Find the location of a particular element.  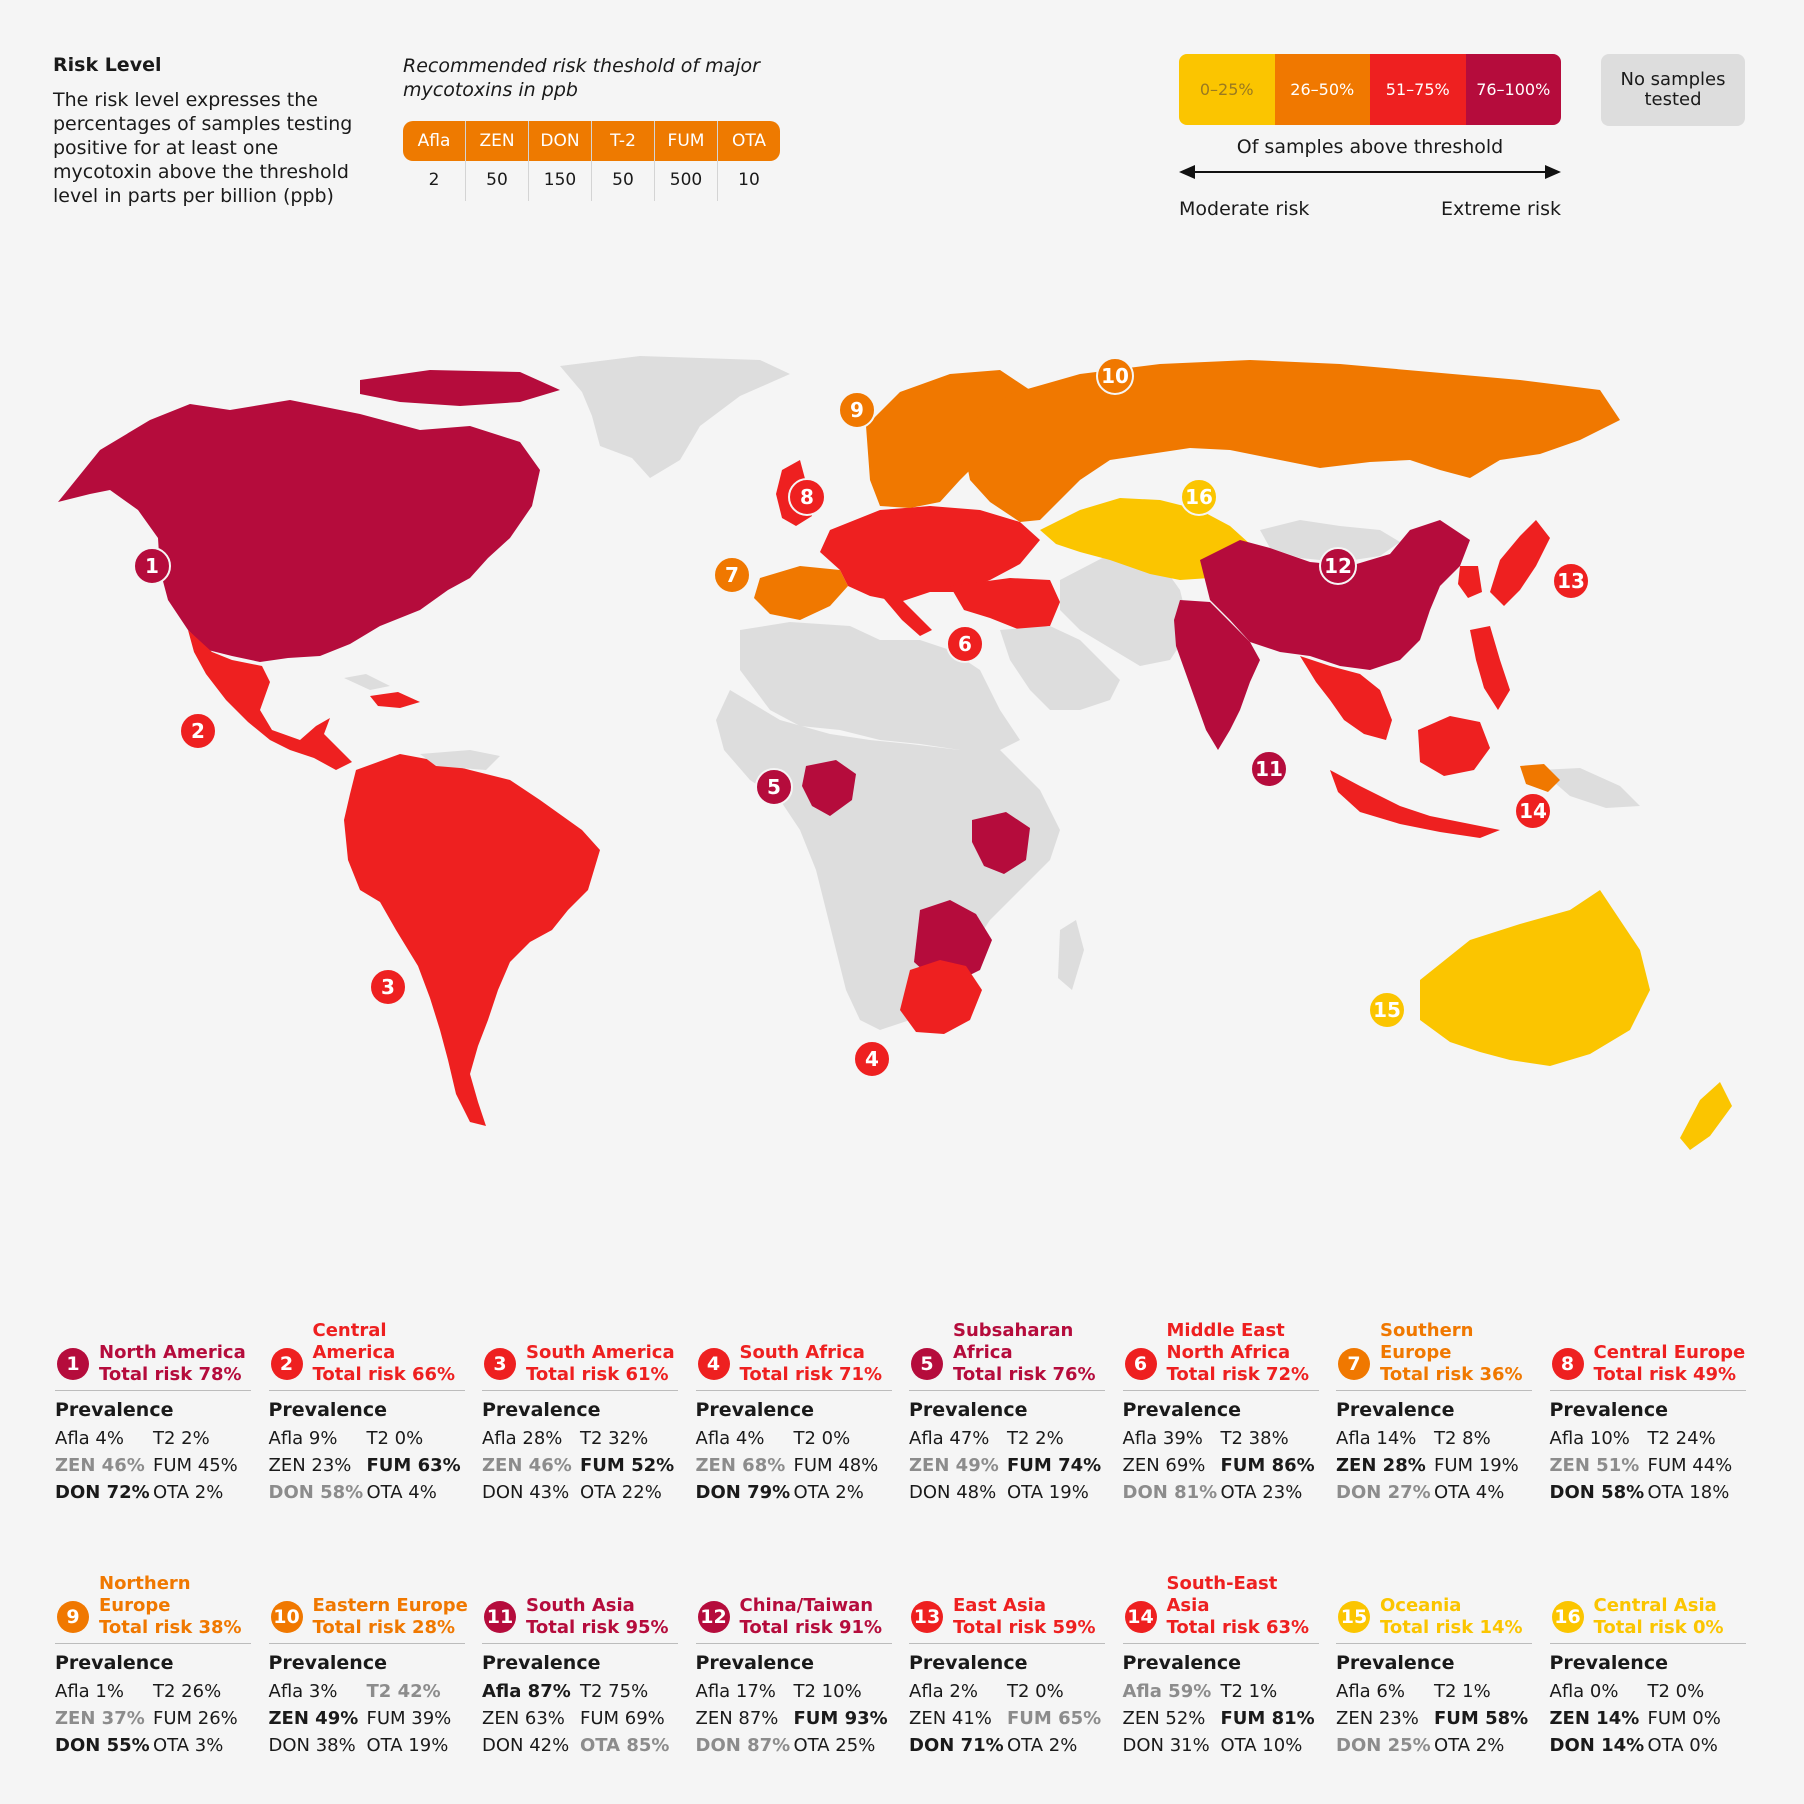

risk-color-scale: 0–25% 26–50% 51–75% 76–100% is located at coordinates (1370, 89).